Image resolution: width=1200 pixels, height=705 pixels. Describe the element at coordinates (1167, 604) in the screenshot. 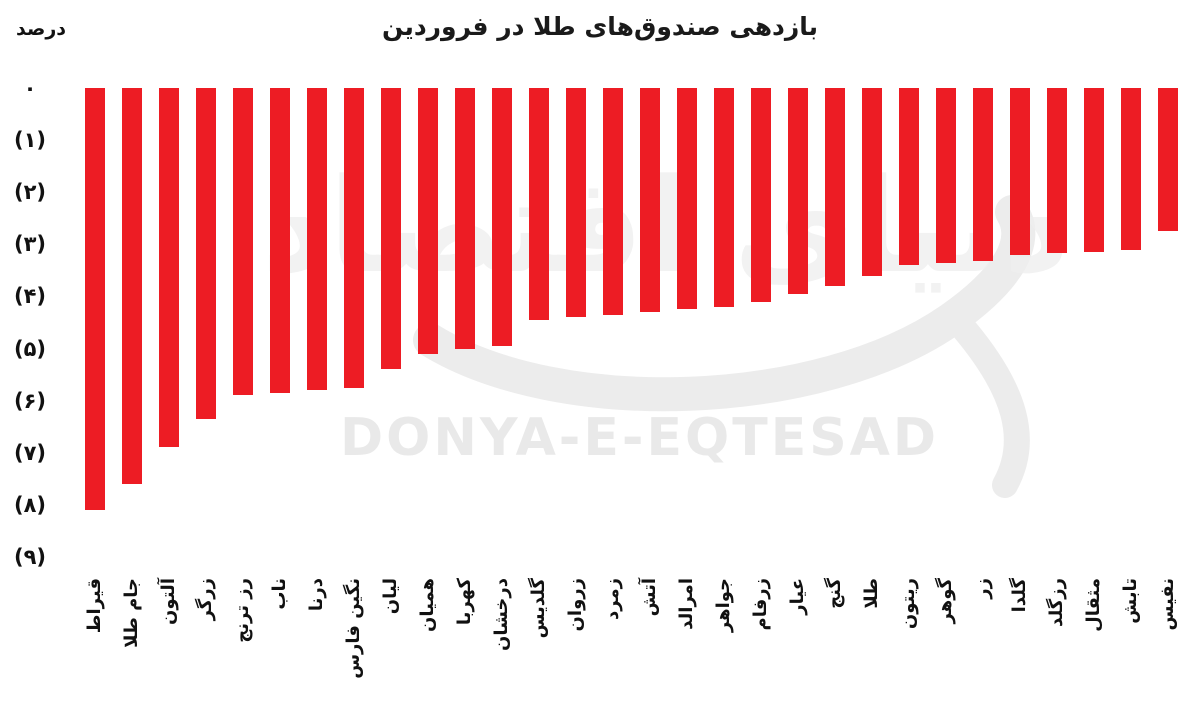

I see `x-axis-label: نفیس` at that location.